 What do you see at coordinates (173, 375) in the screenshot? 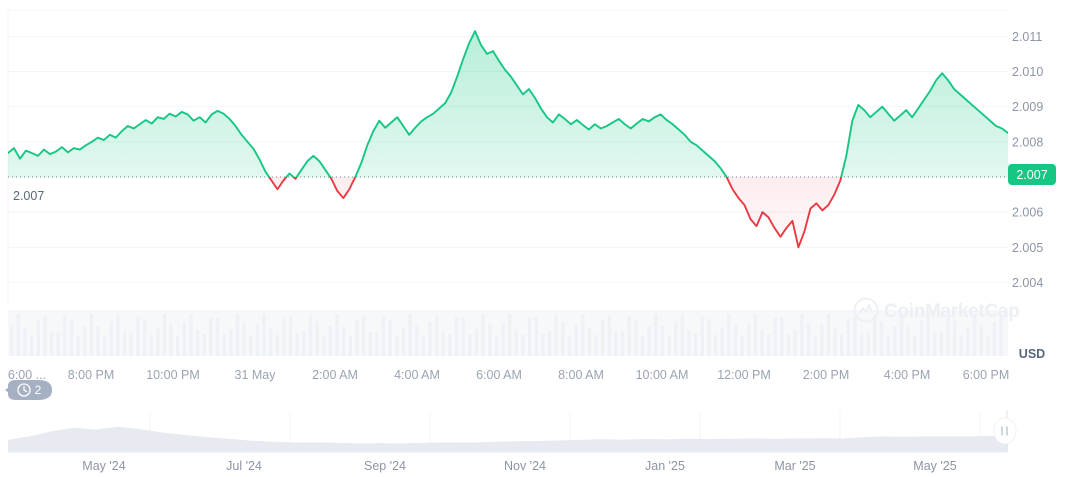
I see `x-axis-tick-label: 10:00 PM` at bounding box center [173, 375].